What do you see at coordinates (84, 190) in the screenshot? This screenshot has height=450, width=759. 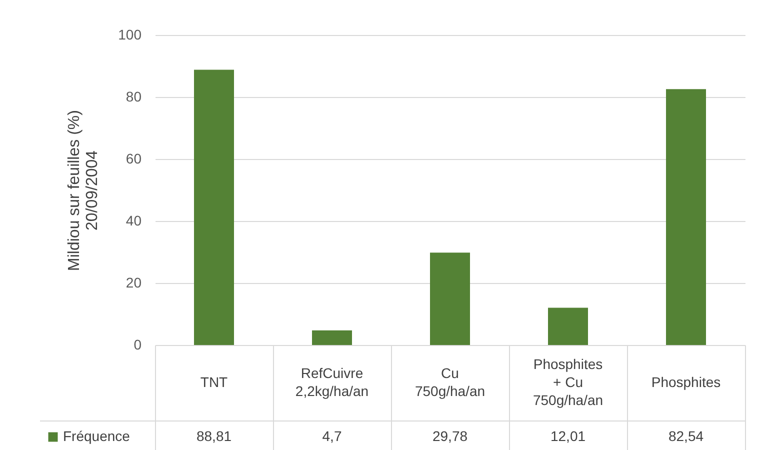 I see `y-axis-title: Mildiou sur feuilles (%) 20/09/2004` at bounding box center [84, 190].